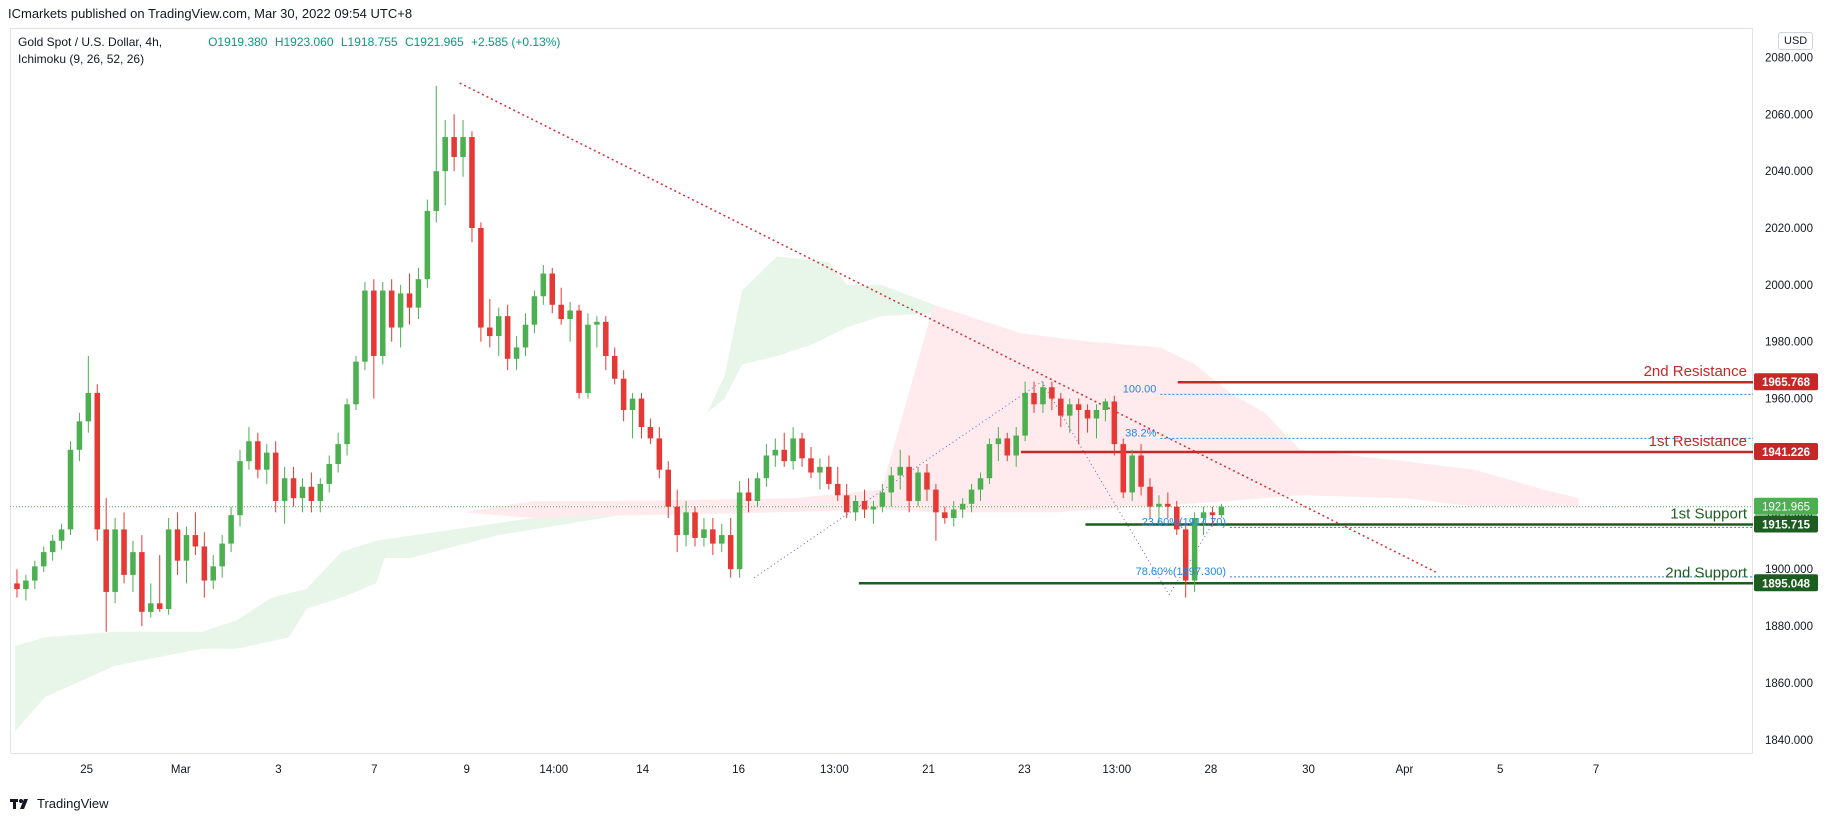  Describe the element at coordinates (1308, 770) in the screenshot. I see `x-tick-label: 30` at that location.